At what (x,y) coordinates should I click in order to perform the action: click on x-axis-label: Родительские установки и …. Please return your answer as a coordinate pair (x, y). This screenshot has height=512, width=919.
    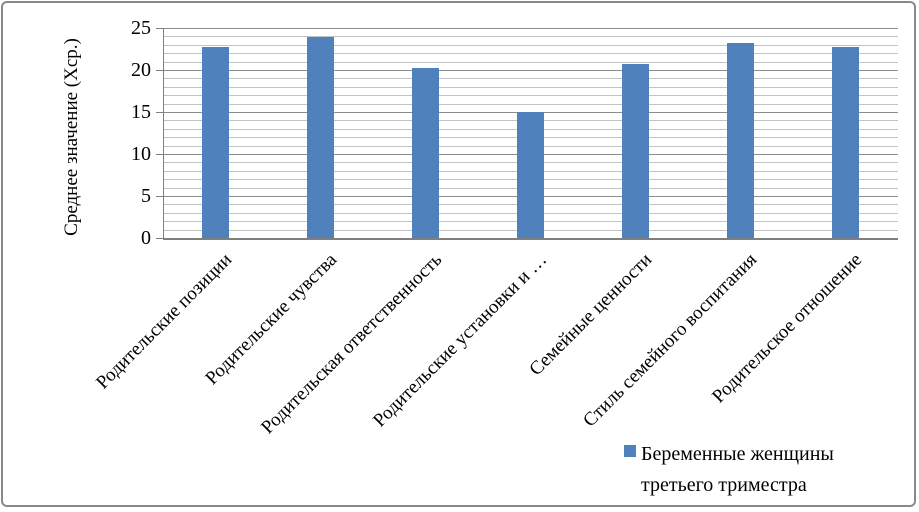
    Looking at the image, I should click on (459, 340).